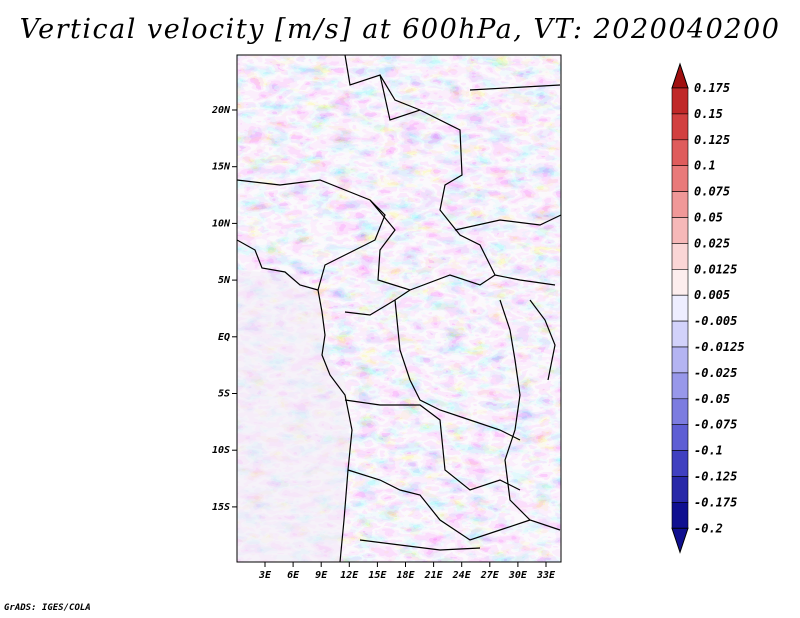  I want to click on colorbar-label: -0.1, so click(708, 451).